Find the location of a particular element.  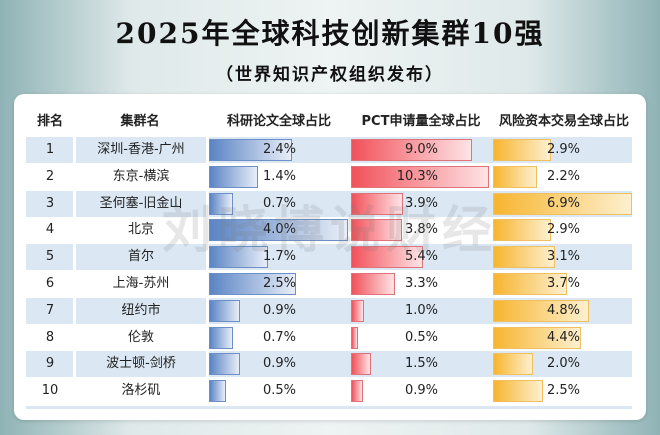

chart-title: 2025年全球科技创新集群10强 is located at coordinates (330, 33).